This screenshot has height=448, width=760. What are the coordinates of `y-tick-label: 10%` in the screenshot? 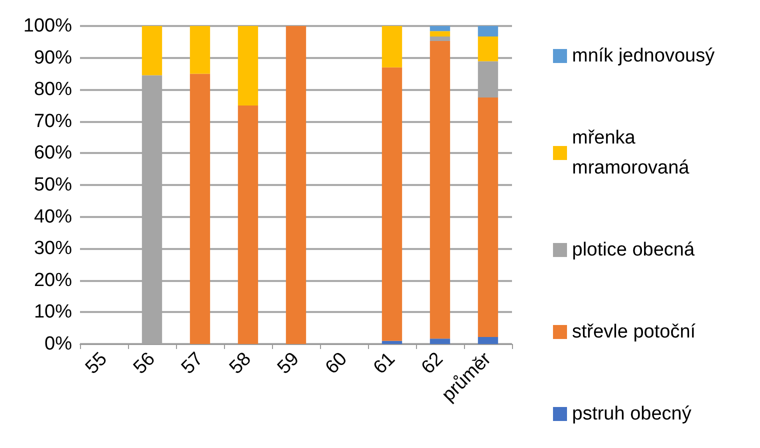 It's located at (53, 312).